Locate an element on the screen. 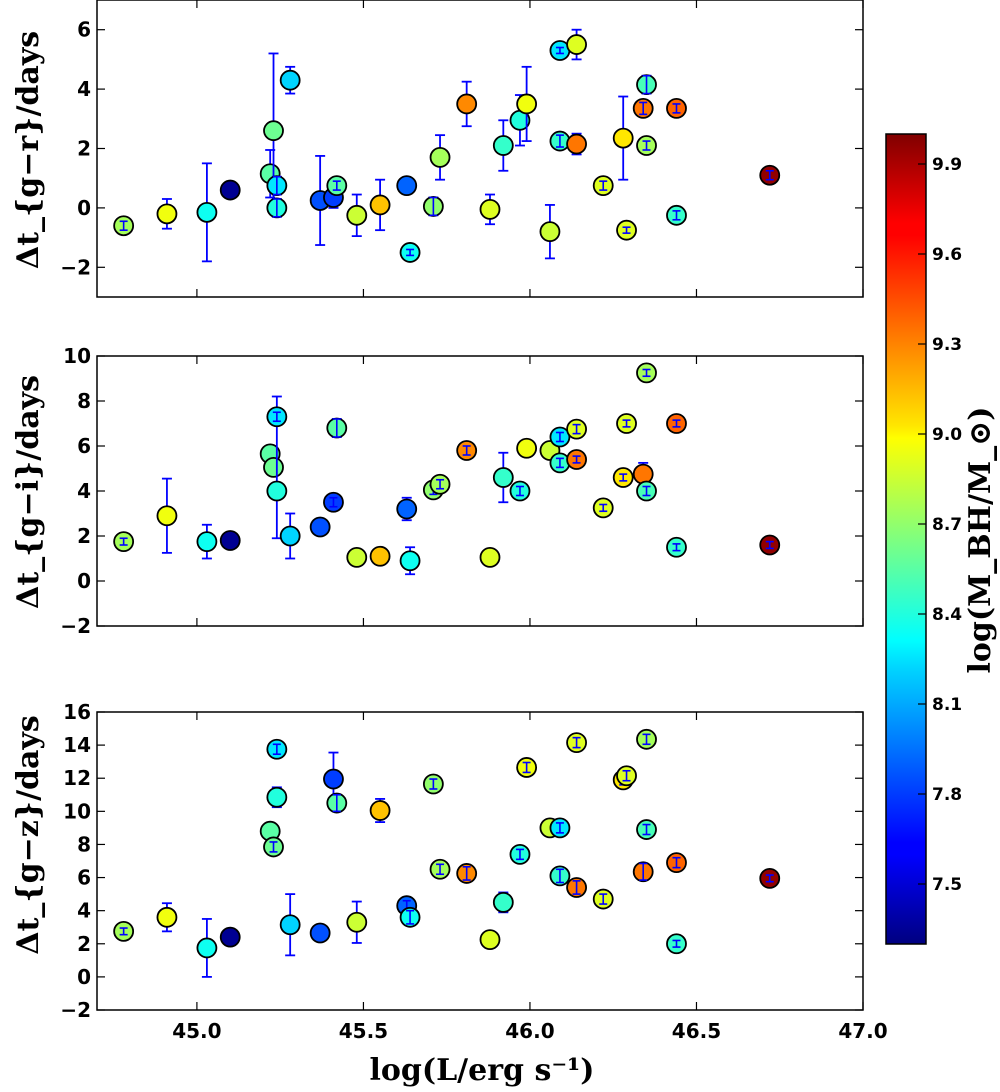 The width and height of the screenshot is (1000, 1092). colorbar-tick-label: 8.4 is located at coordinates (947, 615).